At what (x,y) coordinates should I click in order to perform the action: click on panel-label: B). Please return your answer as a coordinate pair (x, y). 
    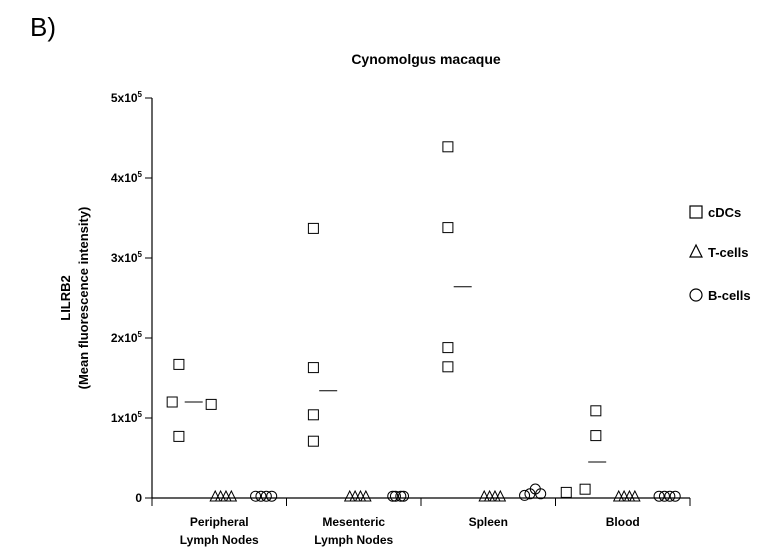
    Looking at the image, I should click on (43, 27).